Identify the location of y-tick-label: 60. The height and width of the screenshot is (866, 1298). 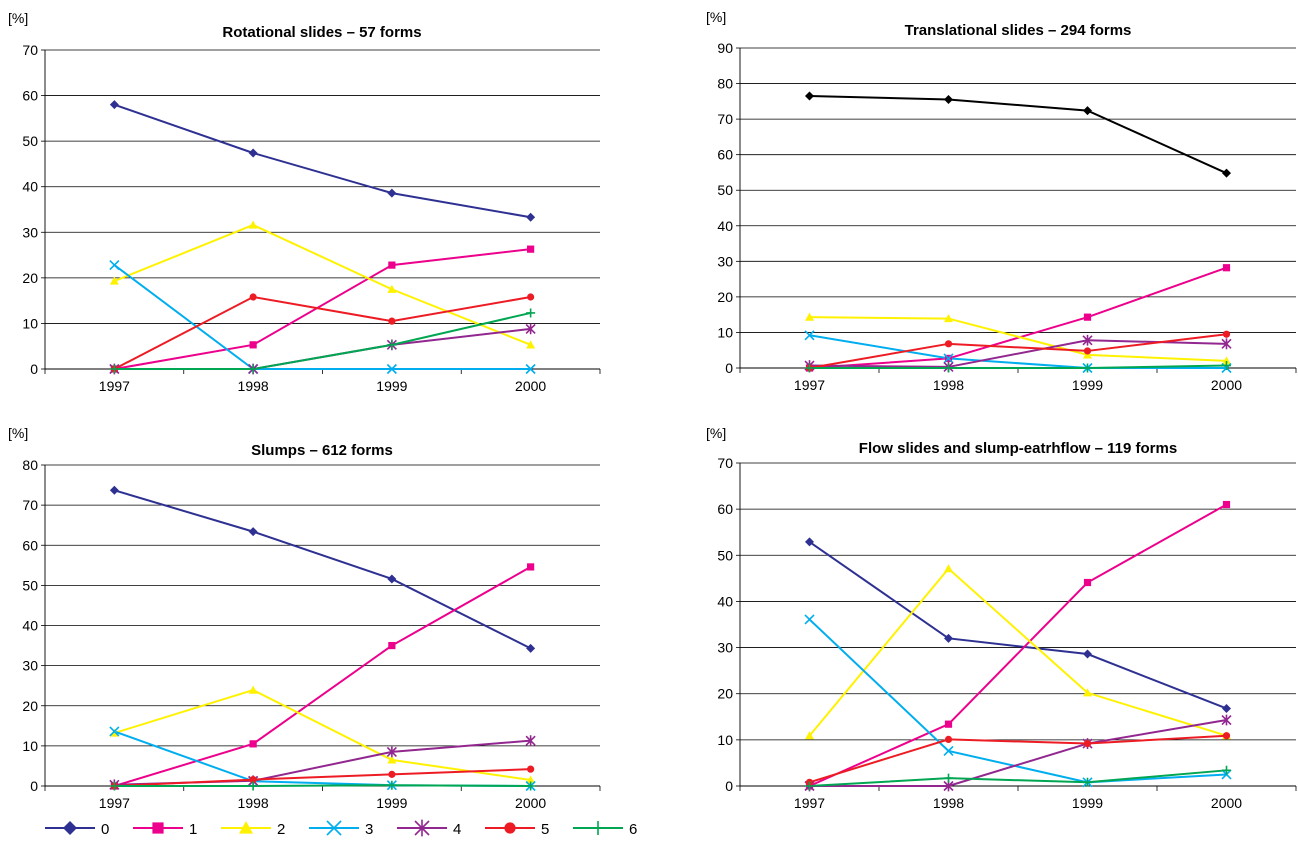
(30, 545).